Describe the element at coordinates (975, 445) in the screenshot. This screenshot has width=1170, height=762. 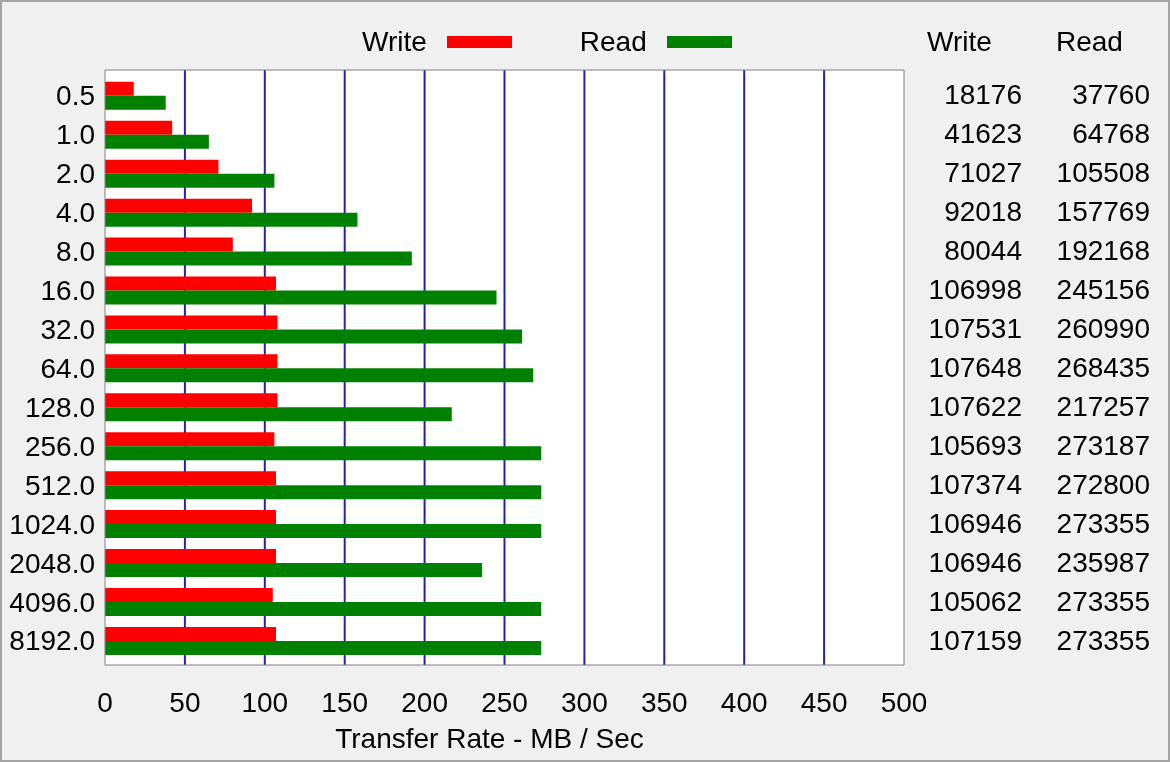
I see `text: 105693` at that location.